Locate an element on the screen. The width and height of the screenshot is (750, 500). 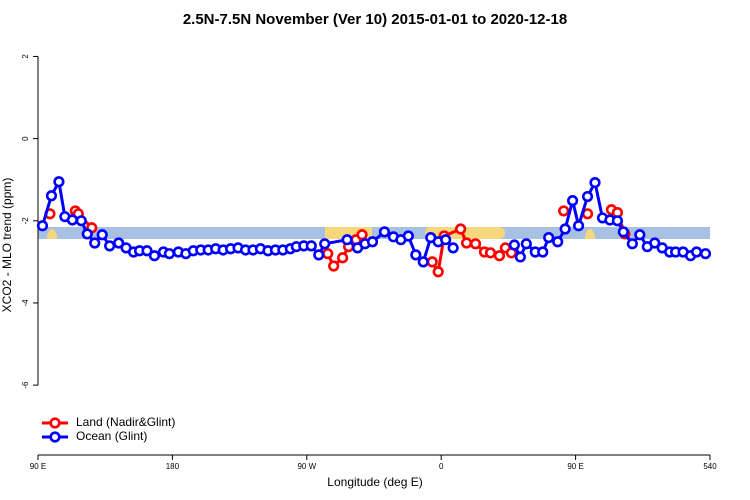
y-tick-label: -6 is located at coordinates (25, 385).